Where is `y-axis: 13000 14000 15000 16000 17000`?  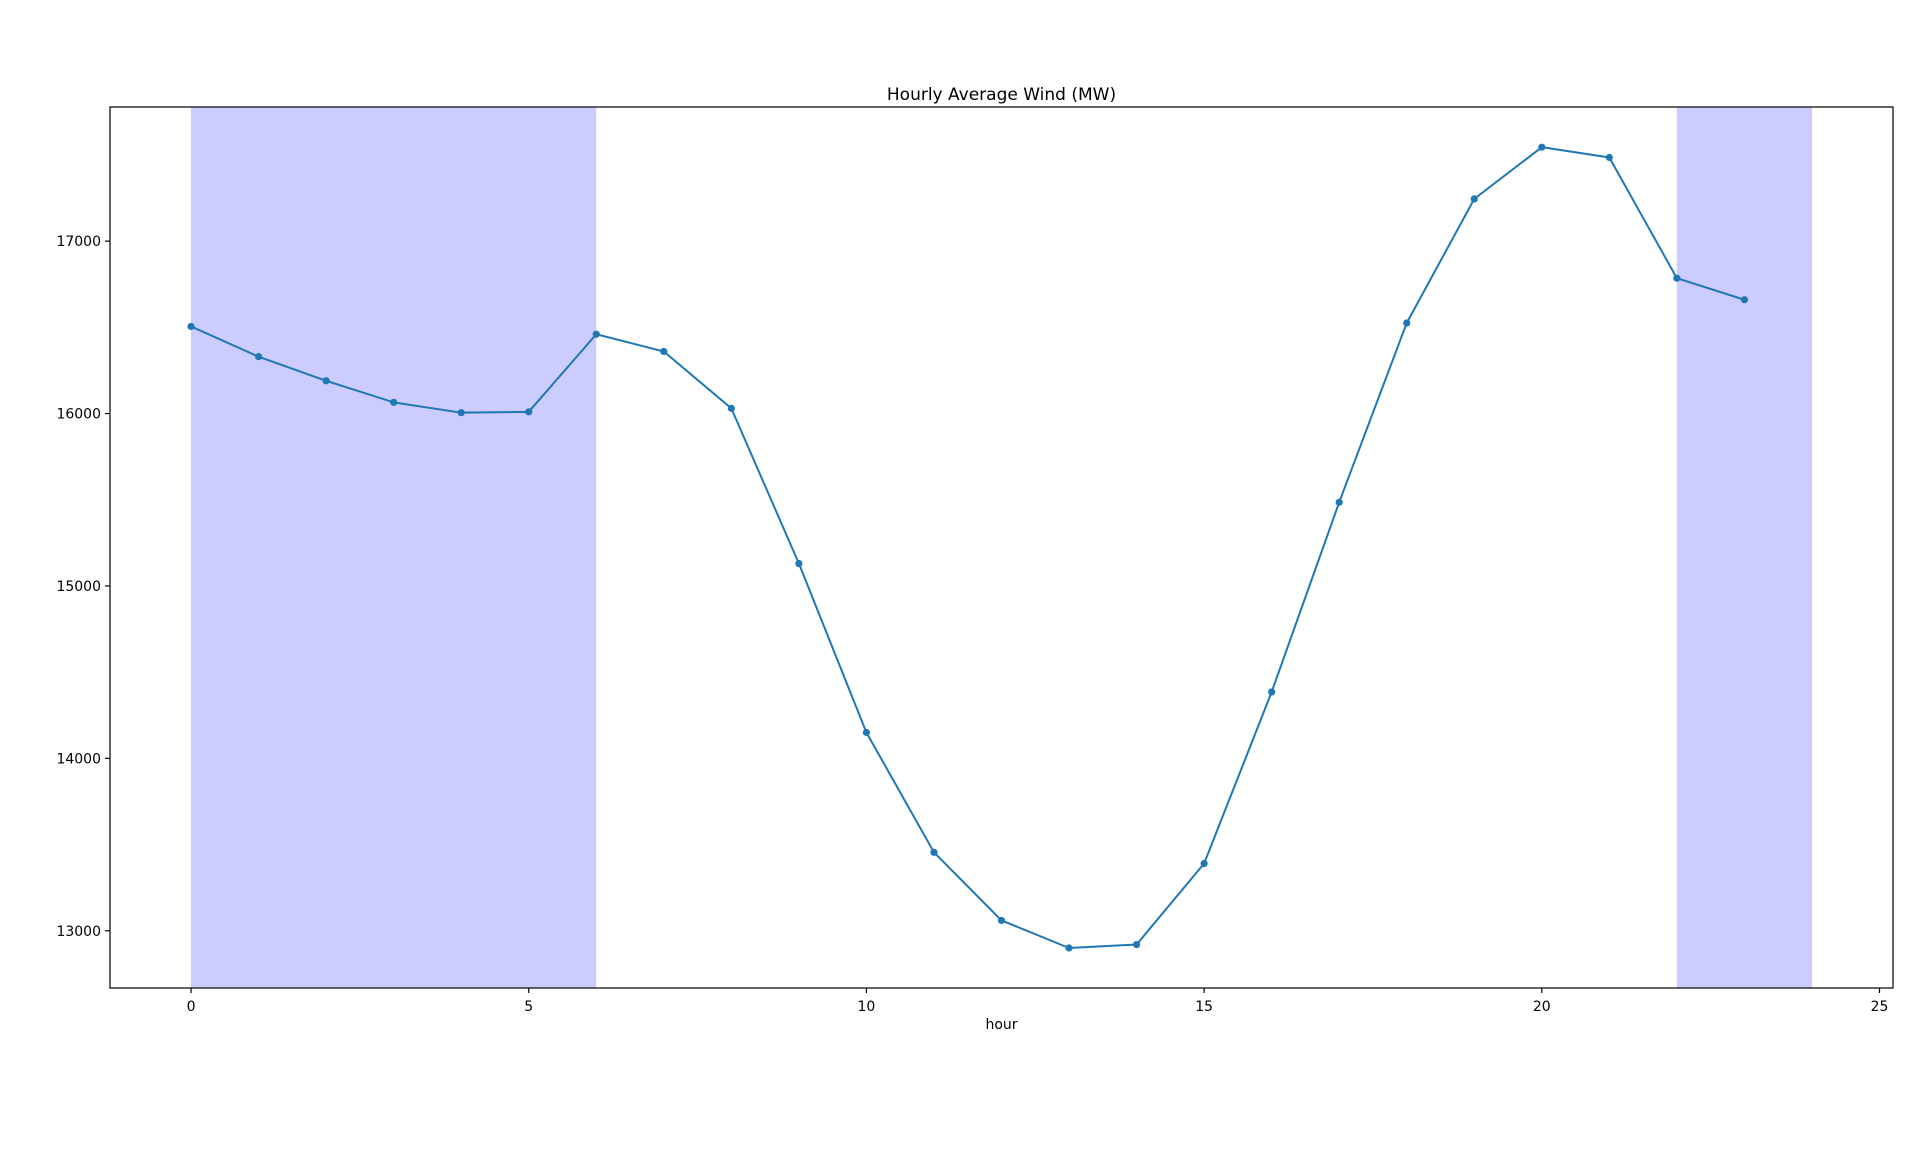 y-axis: 13000 14000 15000 16000 17000 is located at coordinates (83, 587).